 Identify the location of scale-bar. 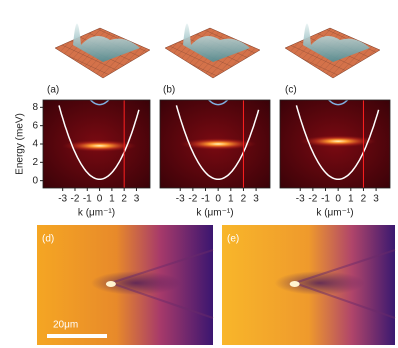
(77, 336).